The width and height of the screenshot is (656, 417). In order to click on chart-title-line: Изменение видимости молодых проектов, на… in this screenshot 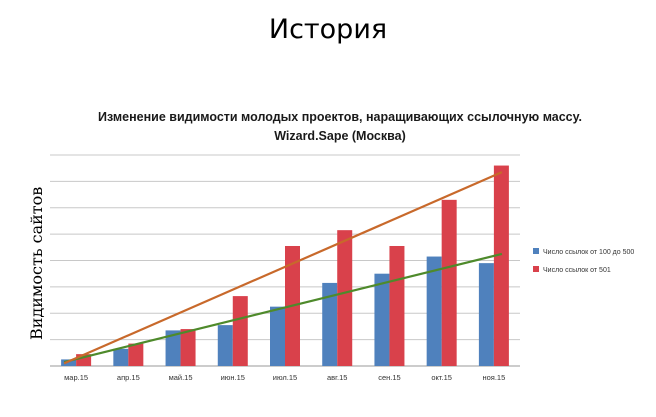, I will do `click(340, 117)`.